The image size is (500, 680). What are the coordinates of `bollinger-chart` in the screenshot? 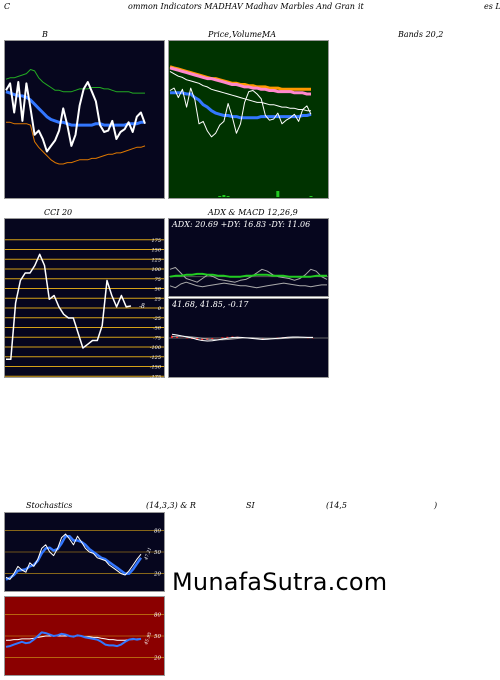 It's located at (84, 119).